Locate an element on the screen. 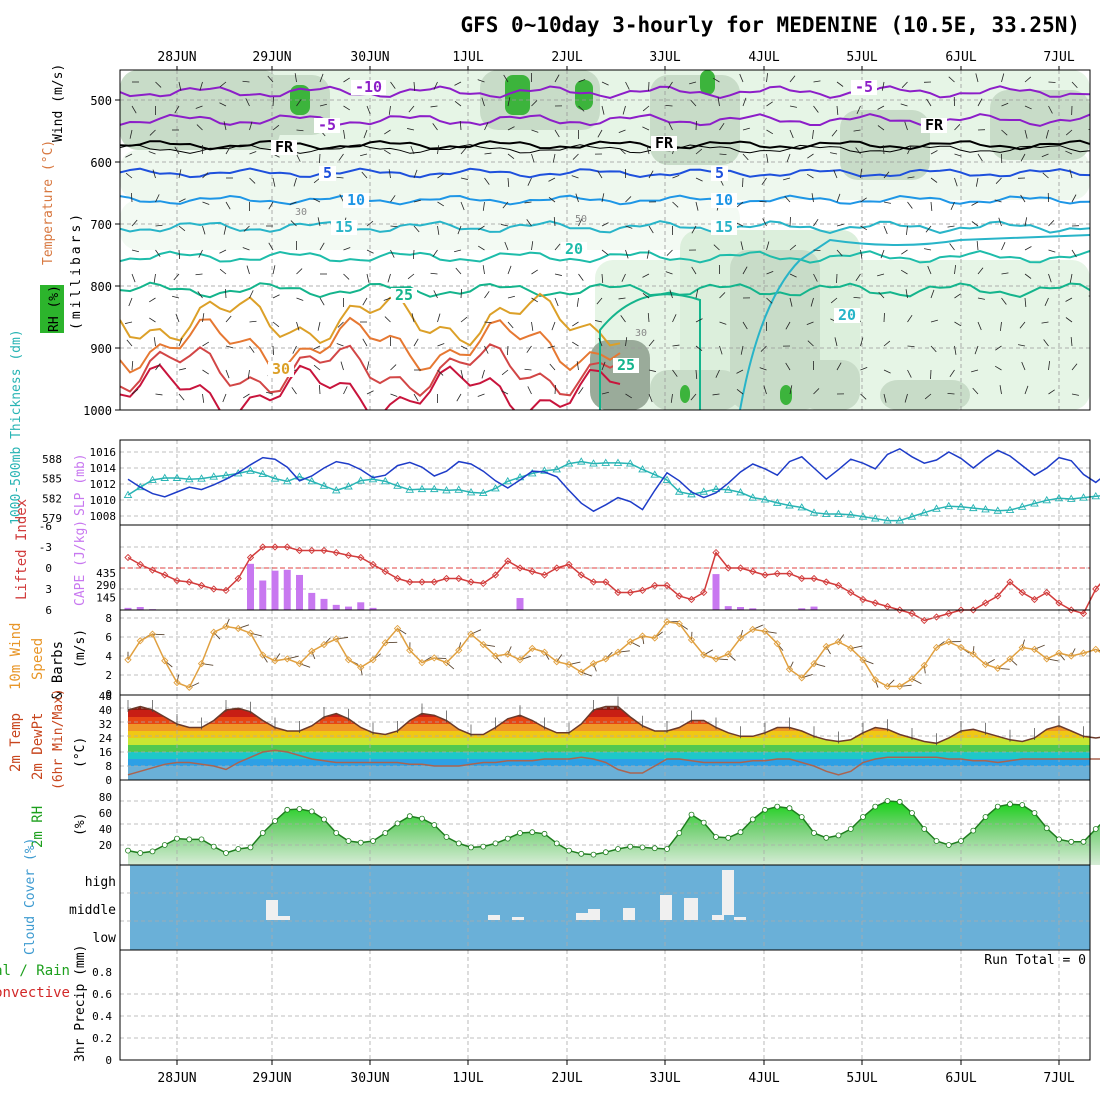 The image size is (1100, 1104). date-label-top: 5JUL is located at coordinates (861, 57).